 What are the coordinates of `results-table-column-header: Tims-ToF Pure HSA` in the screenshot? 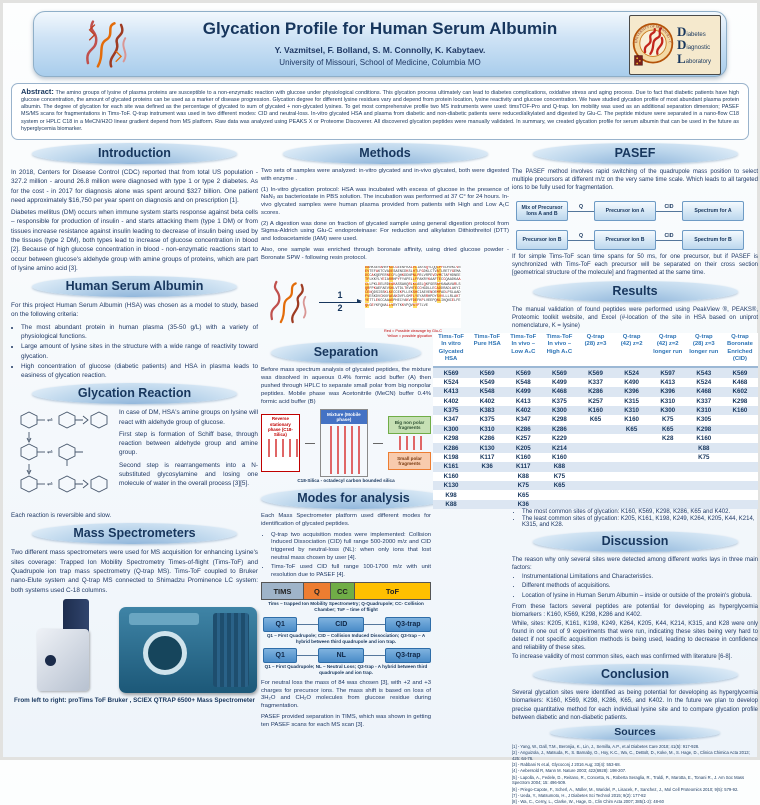 It's located at (487, 350).